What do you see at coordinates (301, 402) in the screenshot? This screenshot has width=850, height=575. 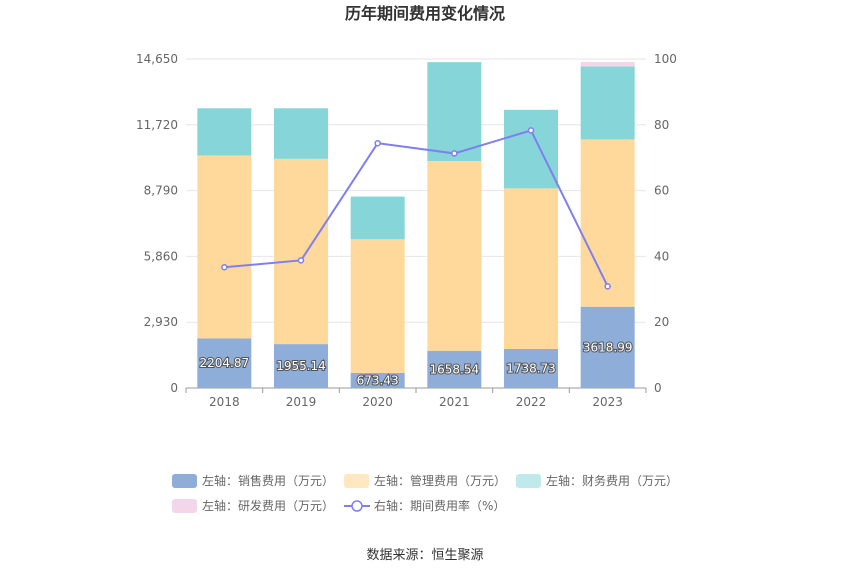 I see `x-tick-label: 2019` at bounding box center [301, 402].